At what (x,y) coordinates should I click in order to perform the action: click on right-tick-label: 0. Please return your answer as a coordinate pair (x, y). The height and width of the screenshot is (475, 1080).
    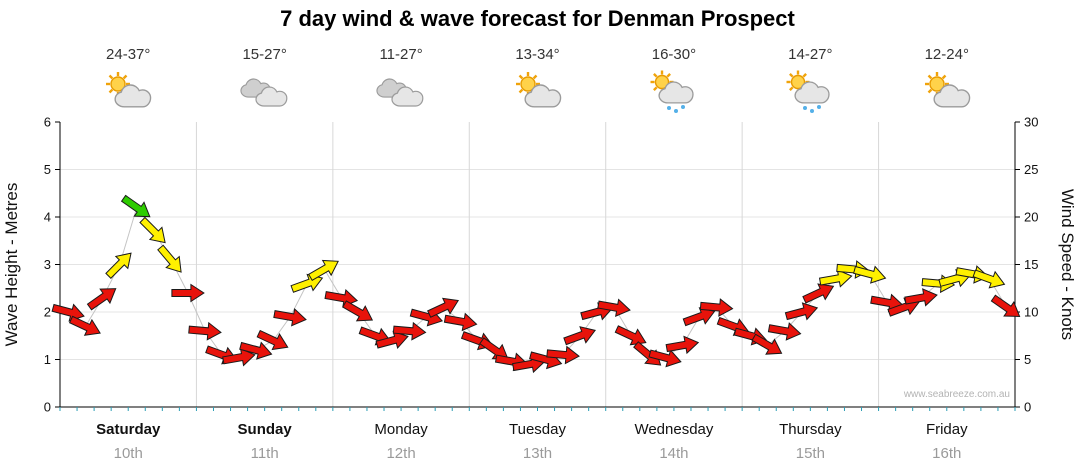
    Looking at the image, I should click on (1027, 407).